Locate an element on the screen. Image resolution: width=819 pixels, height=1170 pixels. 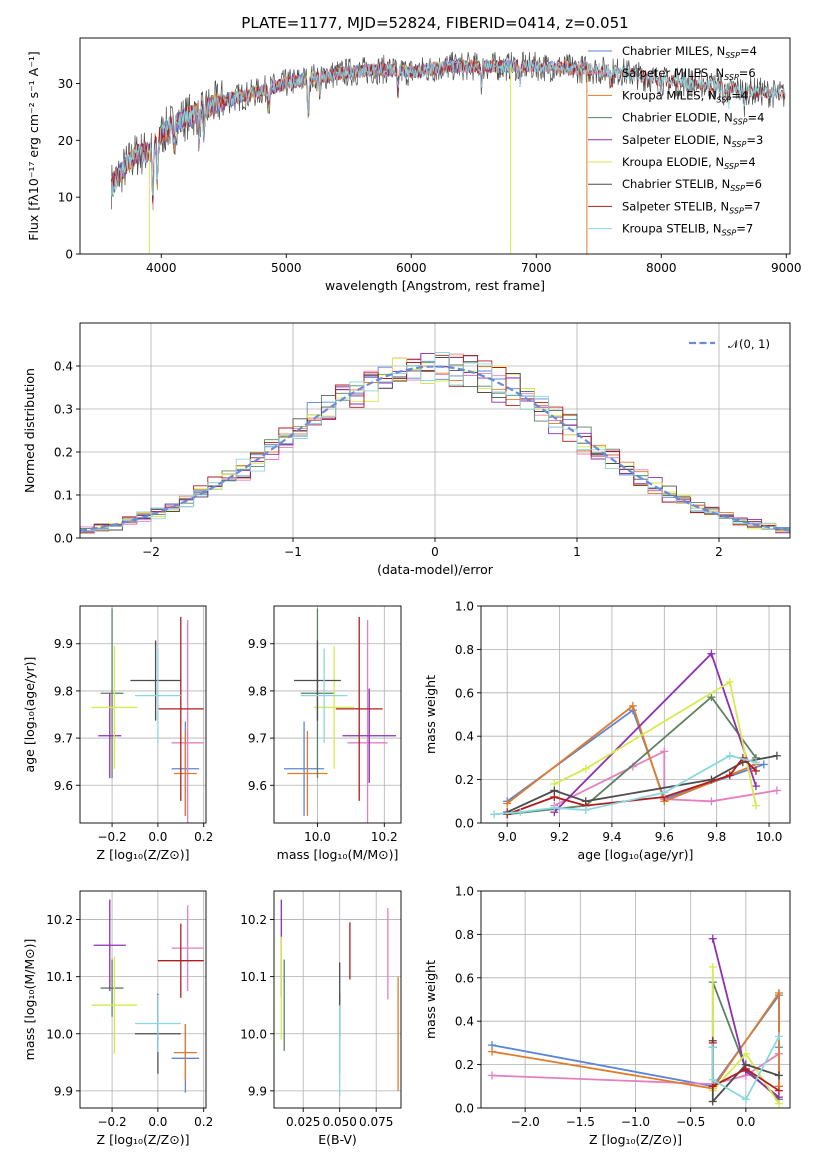
x-tick-label: −1 is located at coordinates (293, 552).